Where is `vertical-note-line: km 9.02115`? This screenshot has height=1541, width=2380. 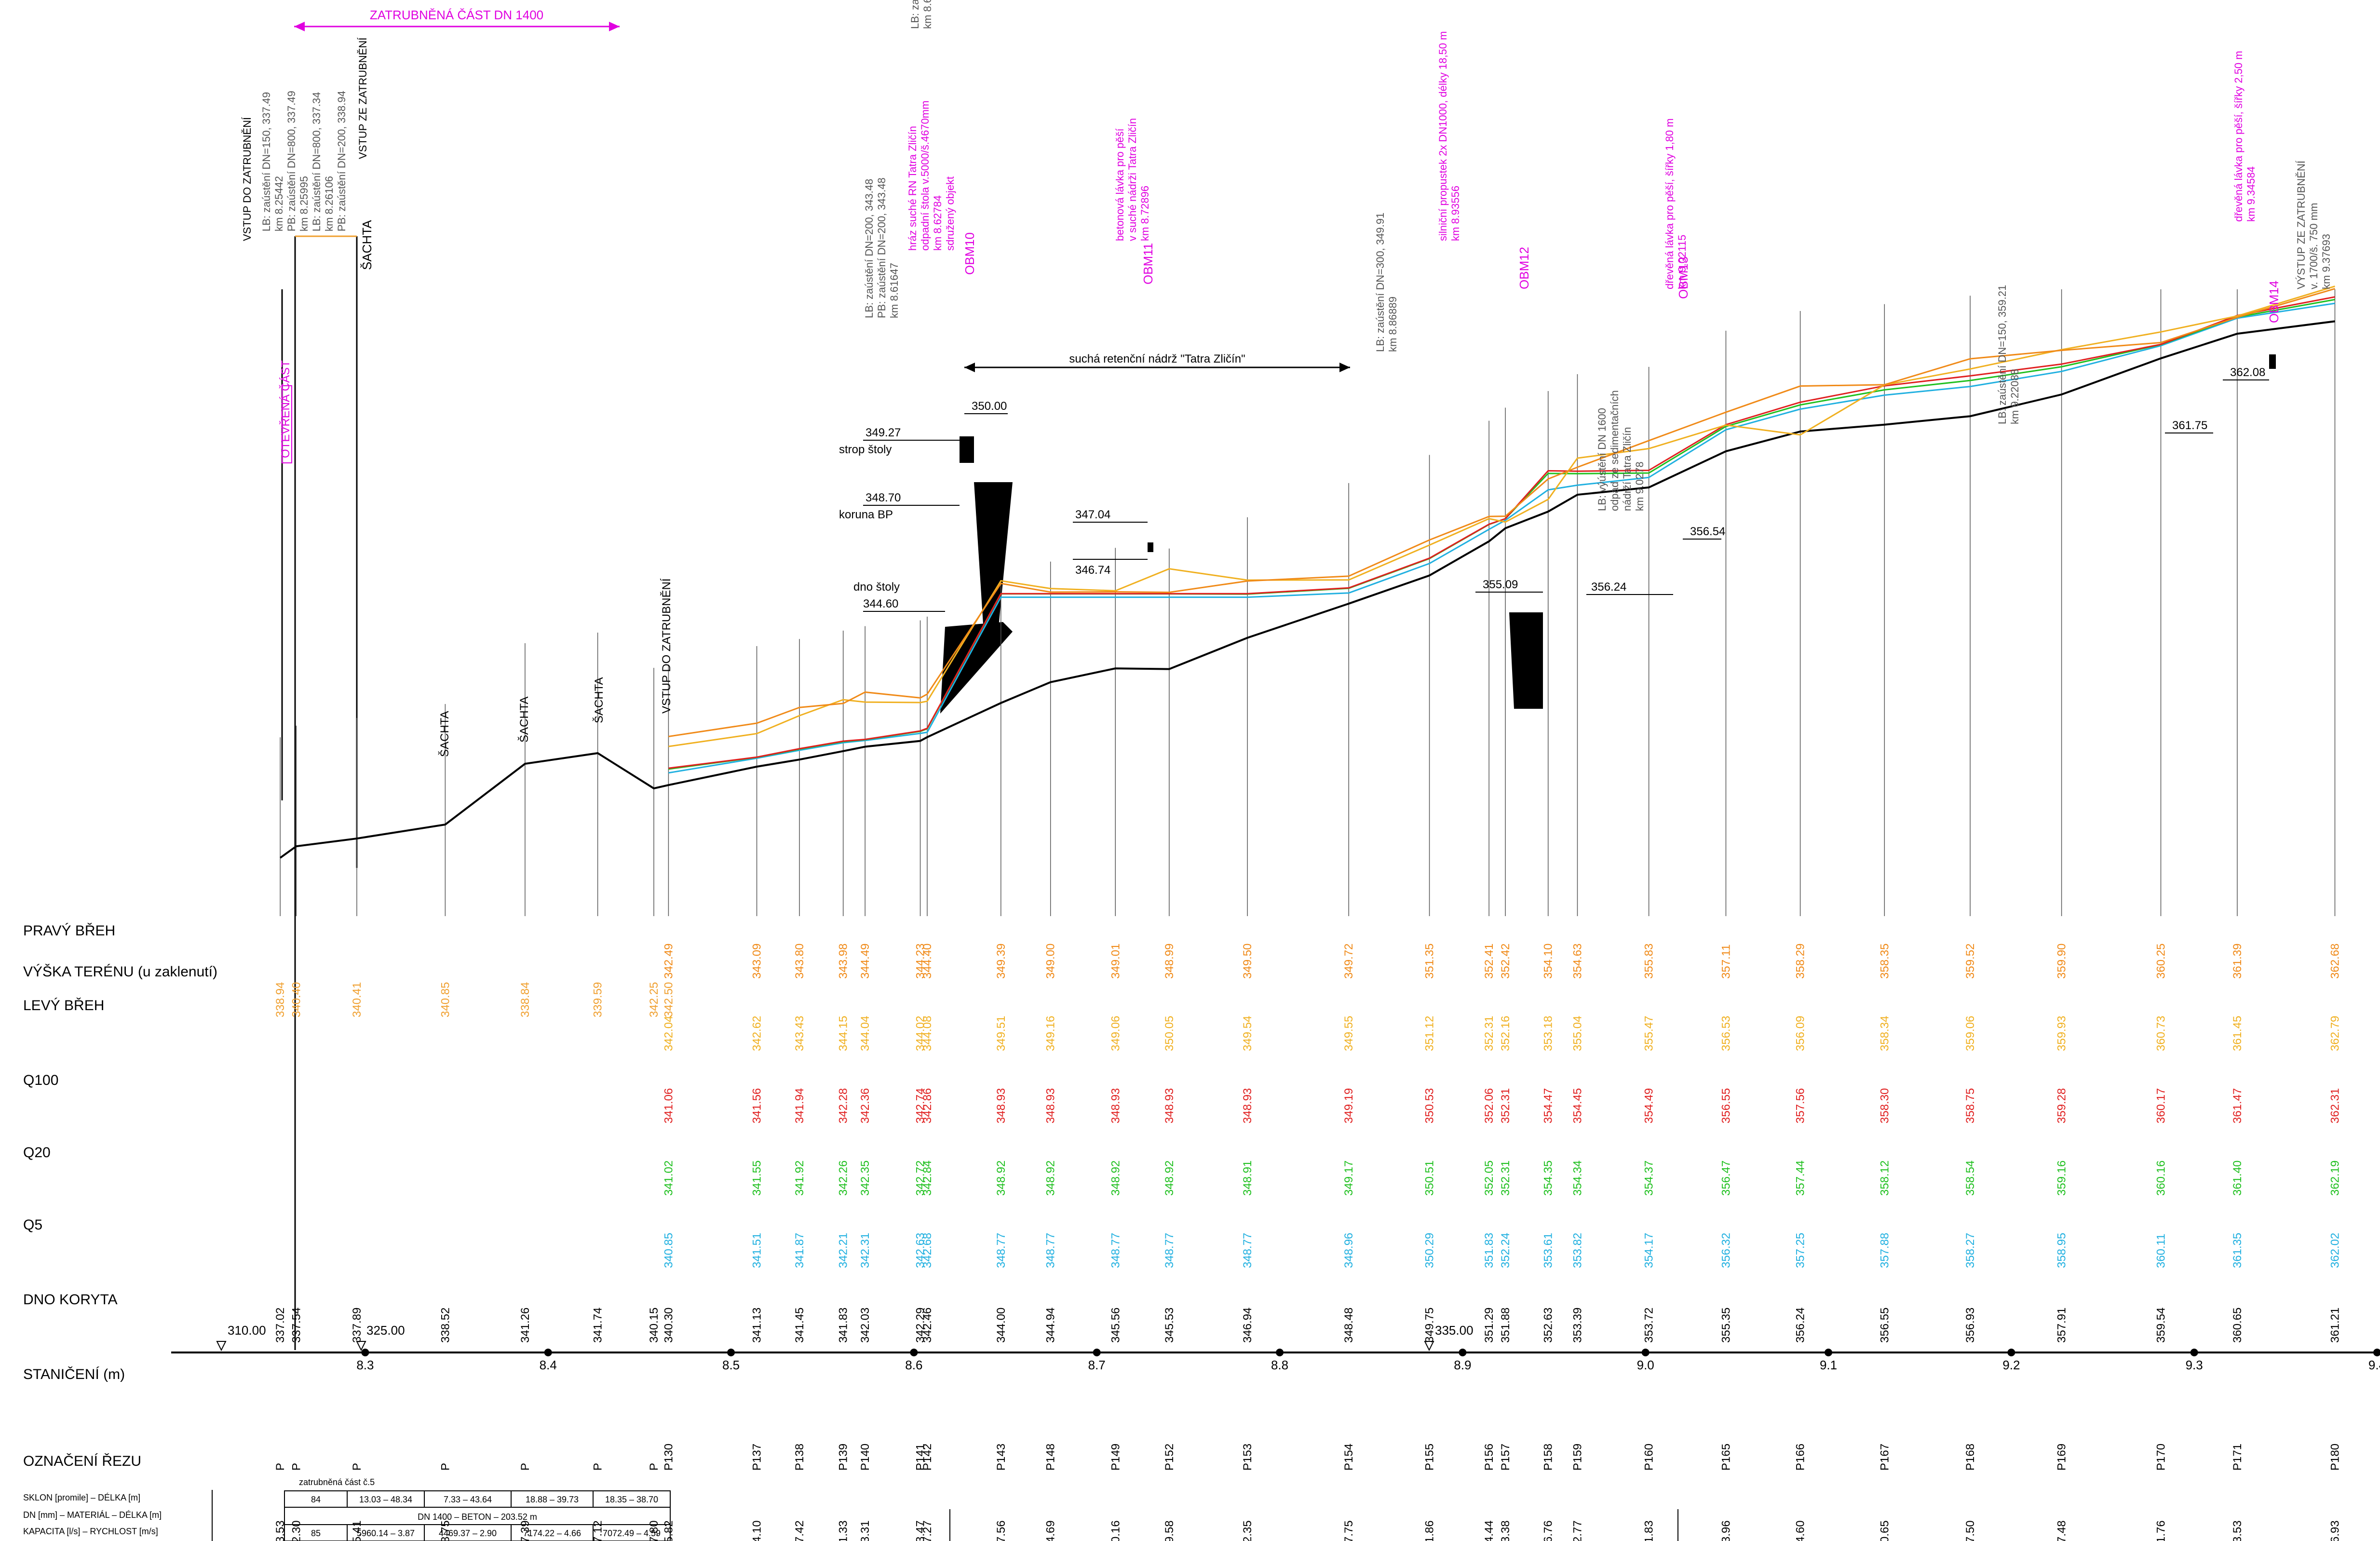
vertical-note-line: km 9.02115 is located at coordinates (1682, 262).